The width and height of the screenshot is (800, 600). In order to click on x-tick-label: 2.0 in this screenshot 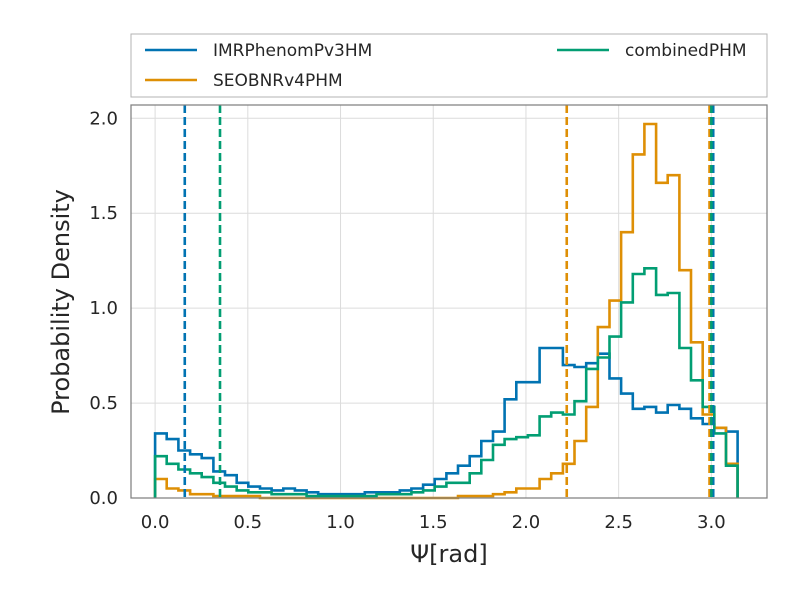, I will do `click(526, 522)`.